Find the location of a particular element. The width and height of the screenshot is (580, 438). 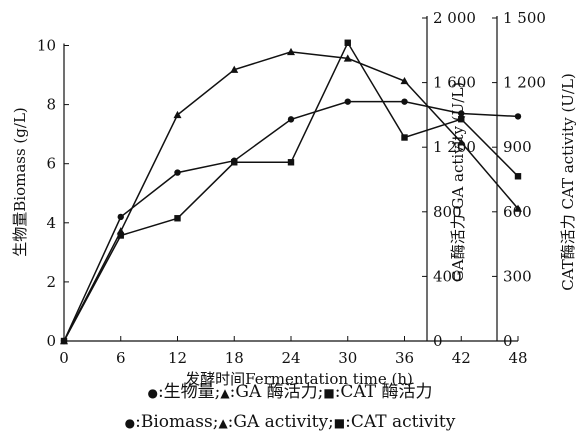

legend-line-zh-part-3: :GA 酶活力; is located at coordinates (277, 392).